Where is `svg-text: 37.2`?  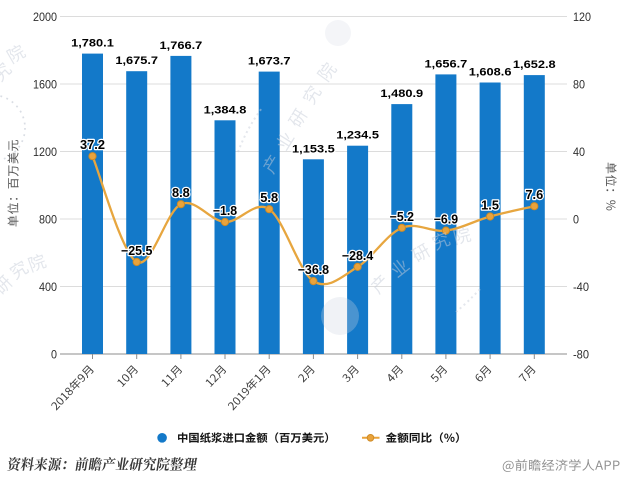 svg-text: 37.2 is located at coordinates (92, 145).